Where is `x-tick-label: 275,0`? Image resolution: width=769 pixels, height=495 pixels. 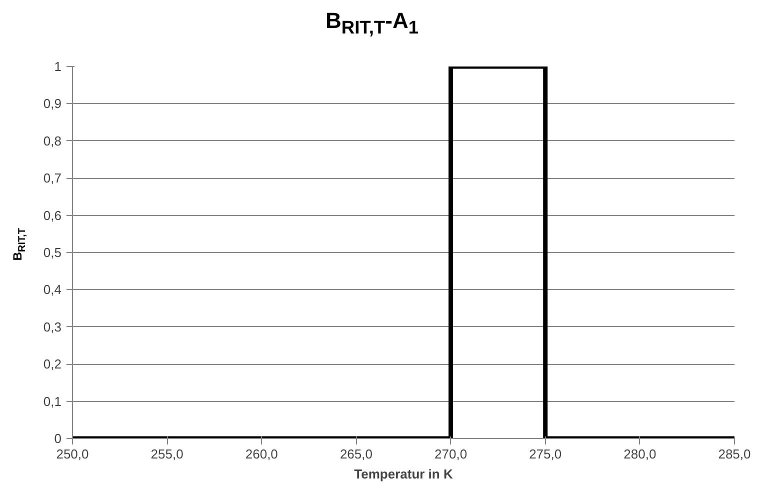
x-tick-label: 275,0 is located at coordinates (545, 454).